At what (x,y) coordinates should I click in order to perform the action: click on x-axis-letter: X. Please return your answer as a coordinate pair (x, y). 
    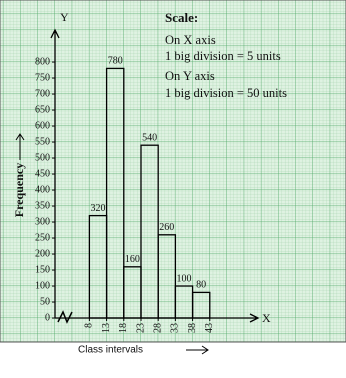
    Looking at the image, I should click on (266, 318).